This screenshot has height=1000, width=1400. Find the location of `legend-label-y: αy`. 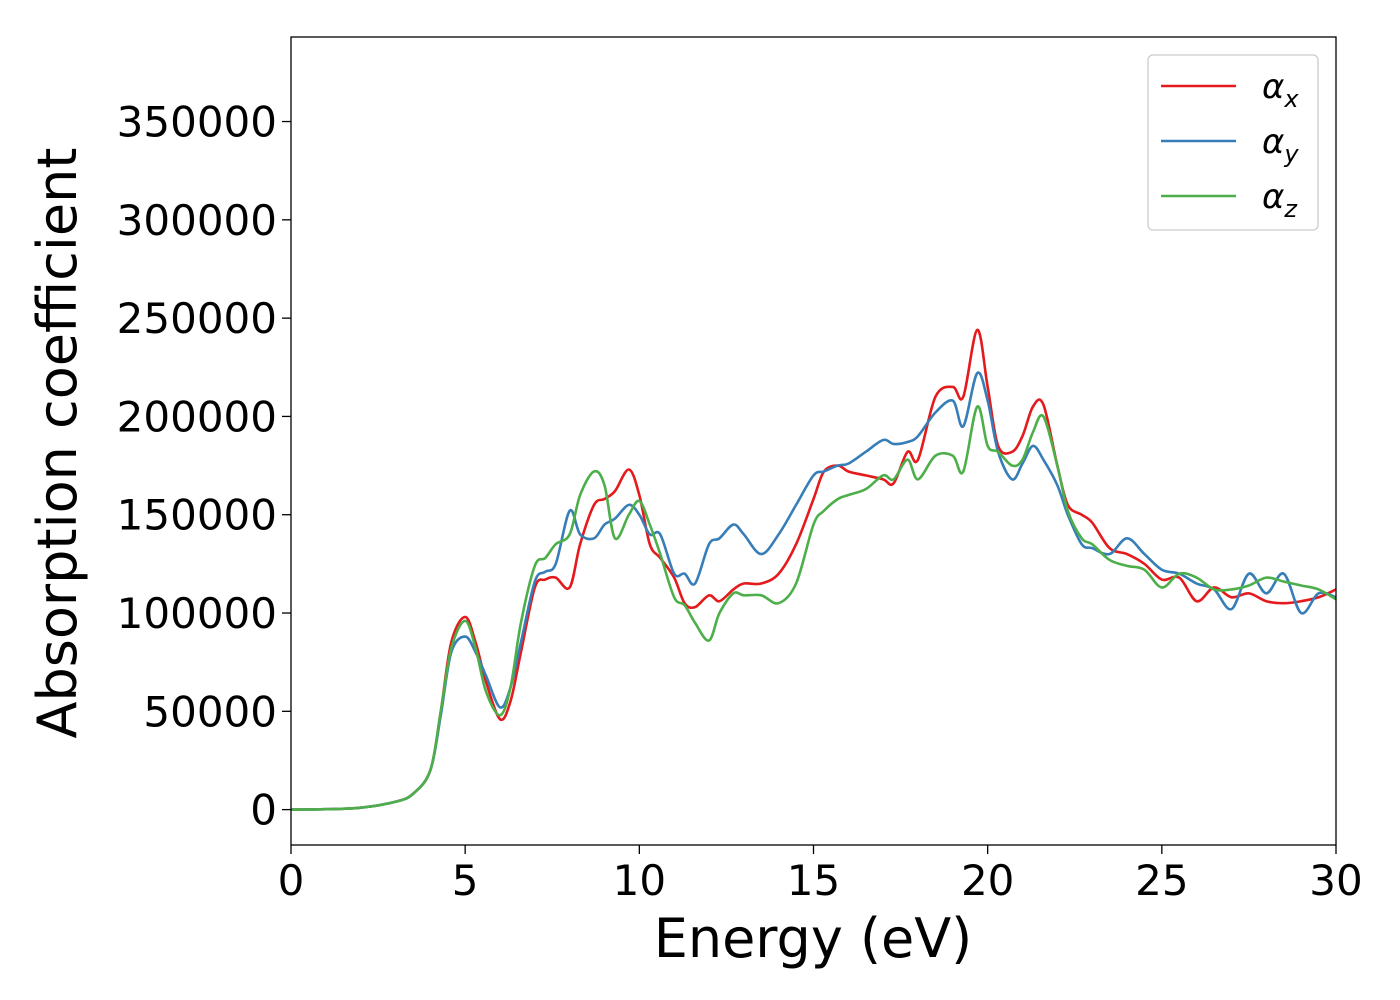

legend-label-y: αy is located at coordinates (1280, 145).